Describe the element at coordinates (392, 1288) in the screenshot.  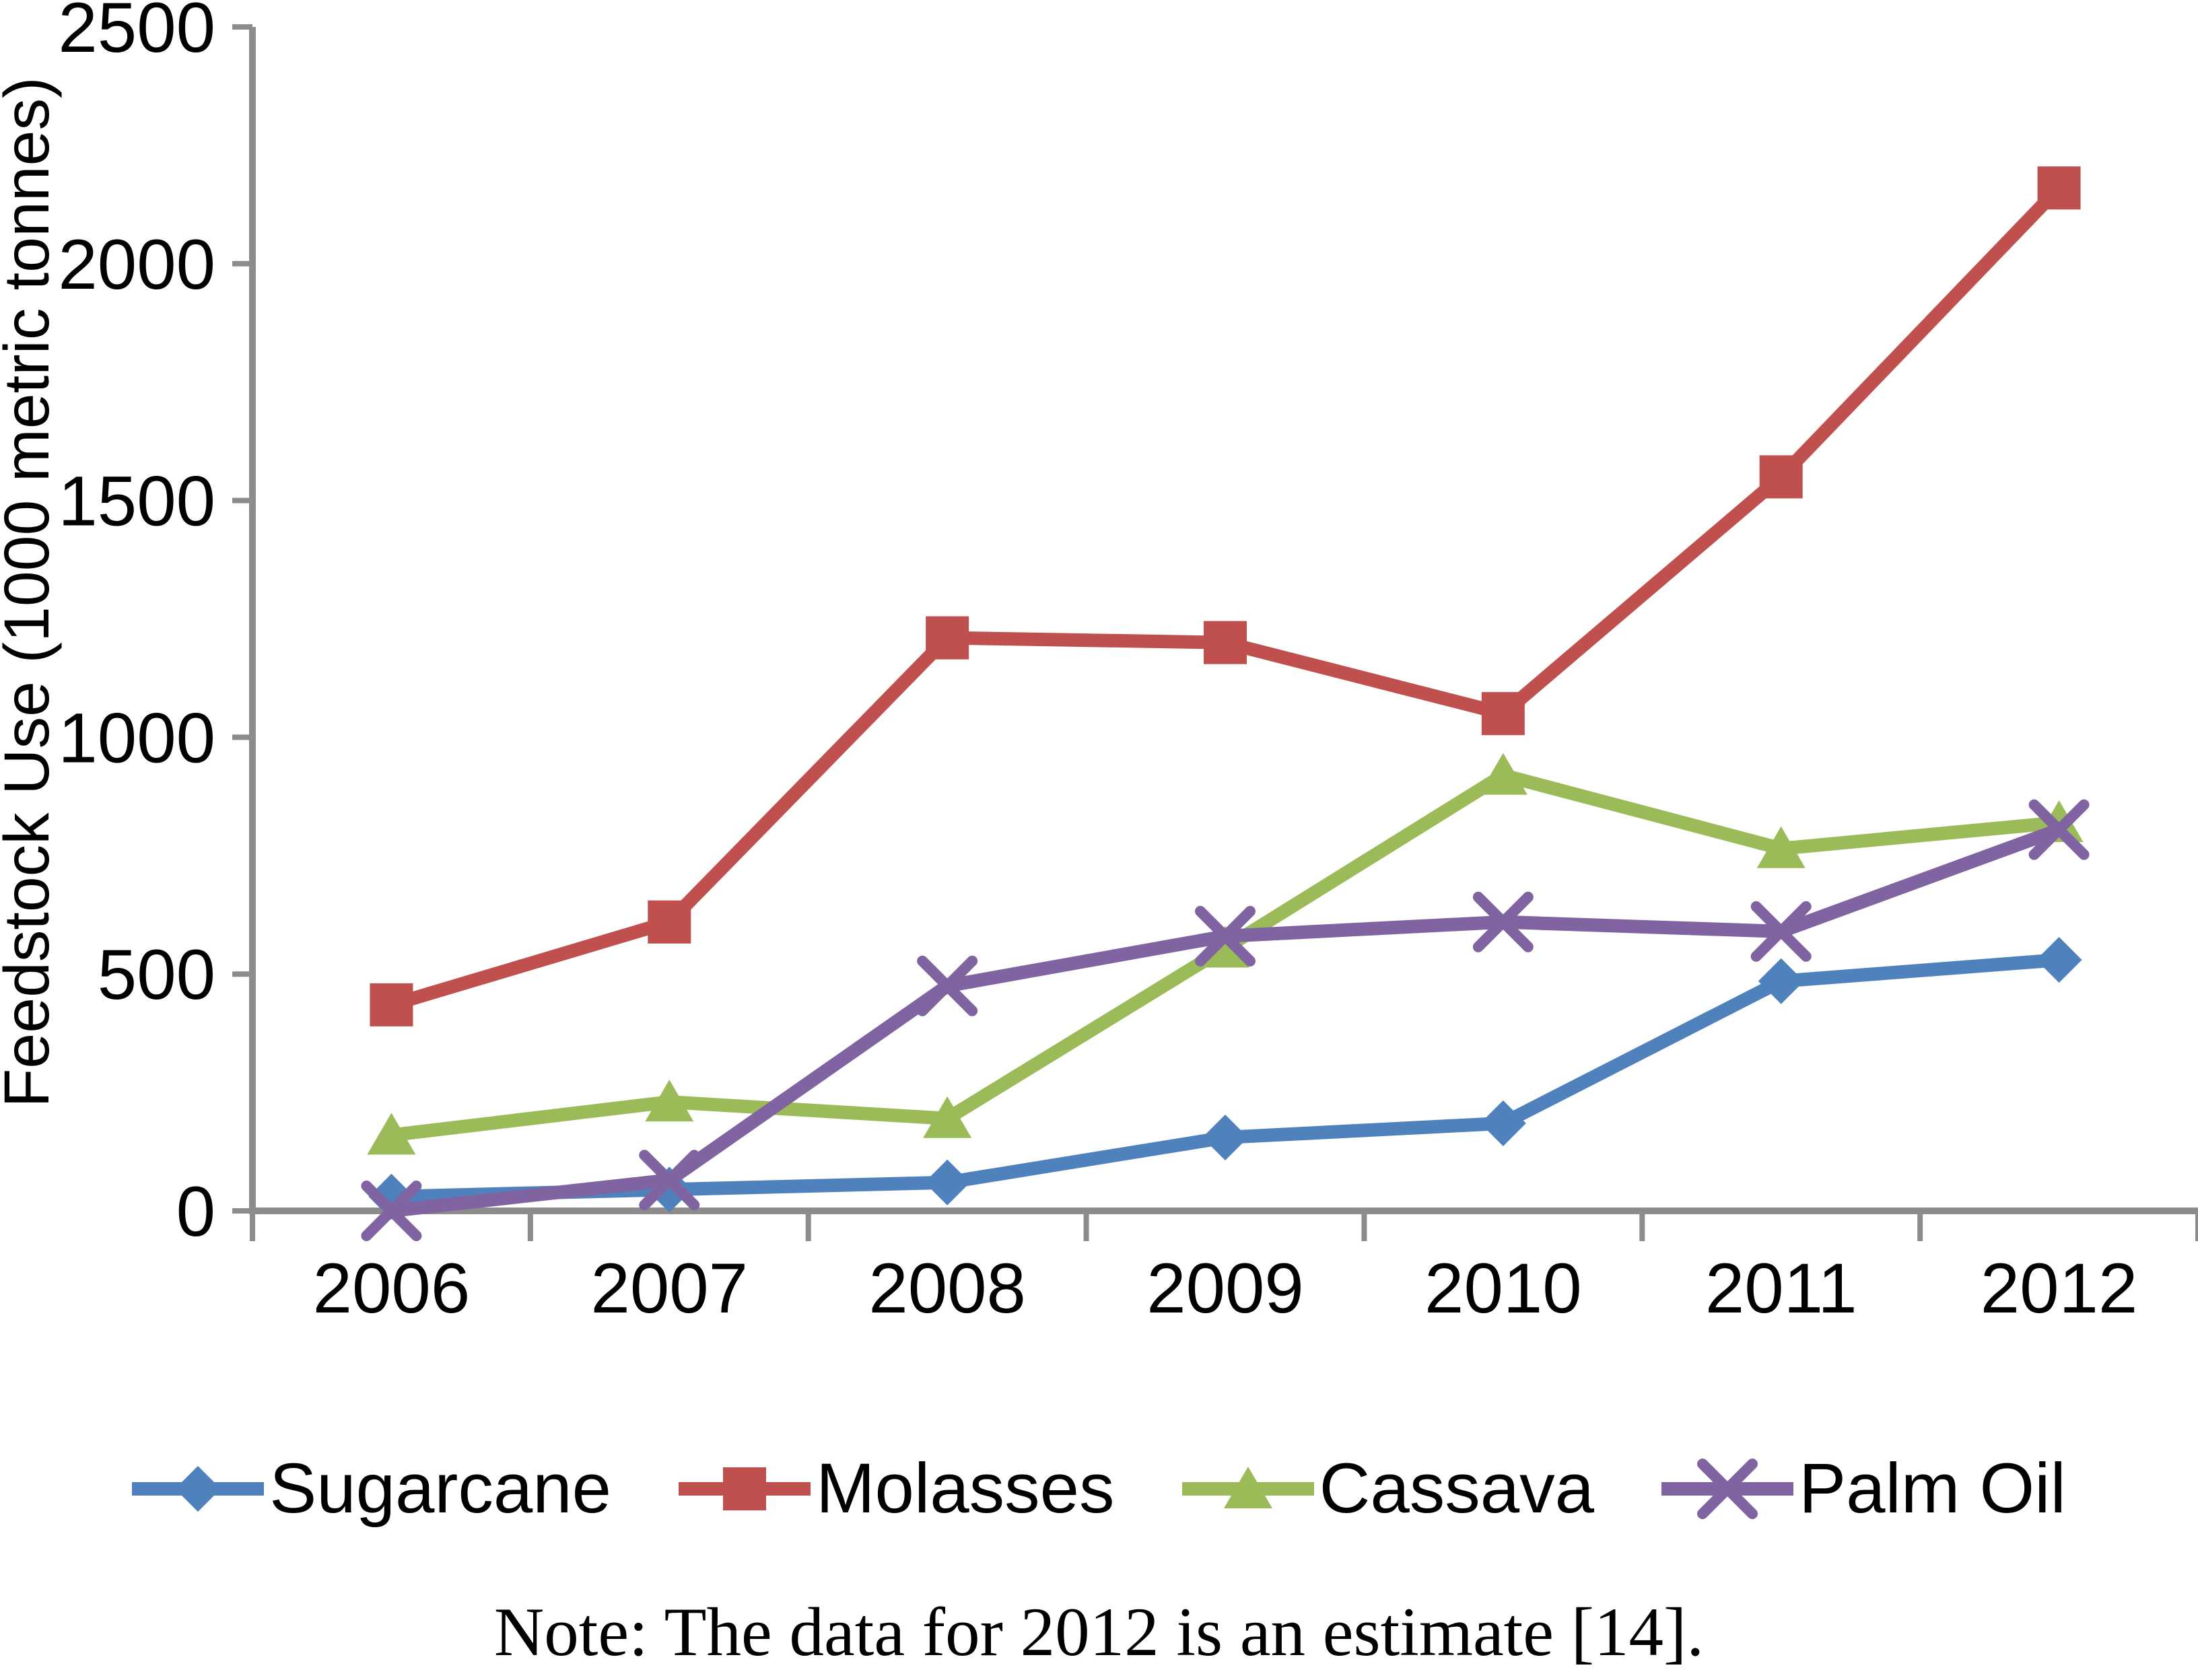
I see `x-tick-label: 2006` at that location.